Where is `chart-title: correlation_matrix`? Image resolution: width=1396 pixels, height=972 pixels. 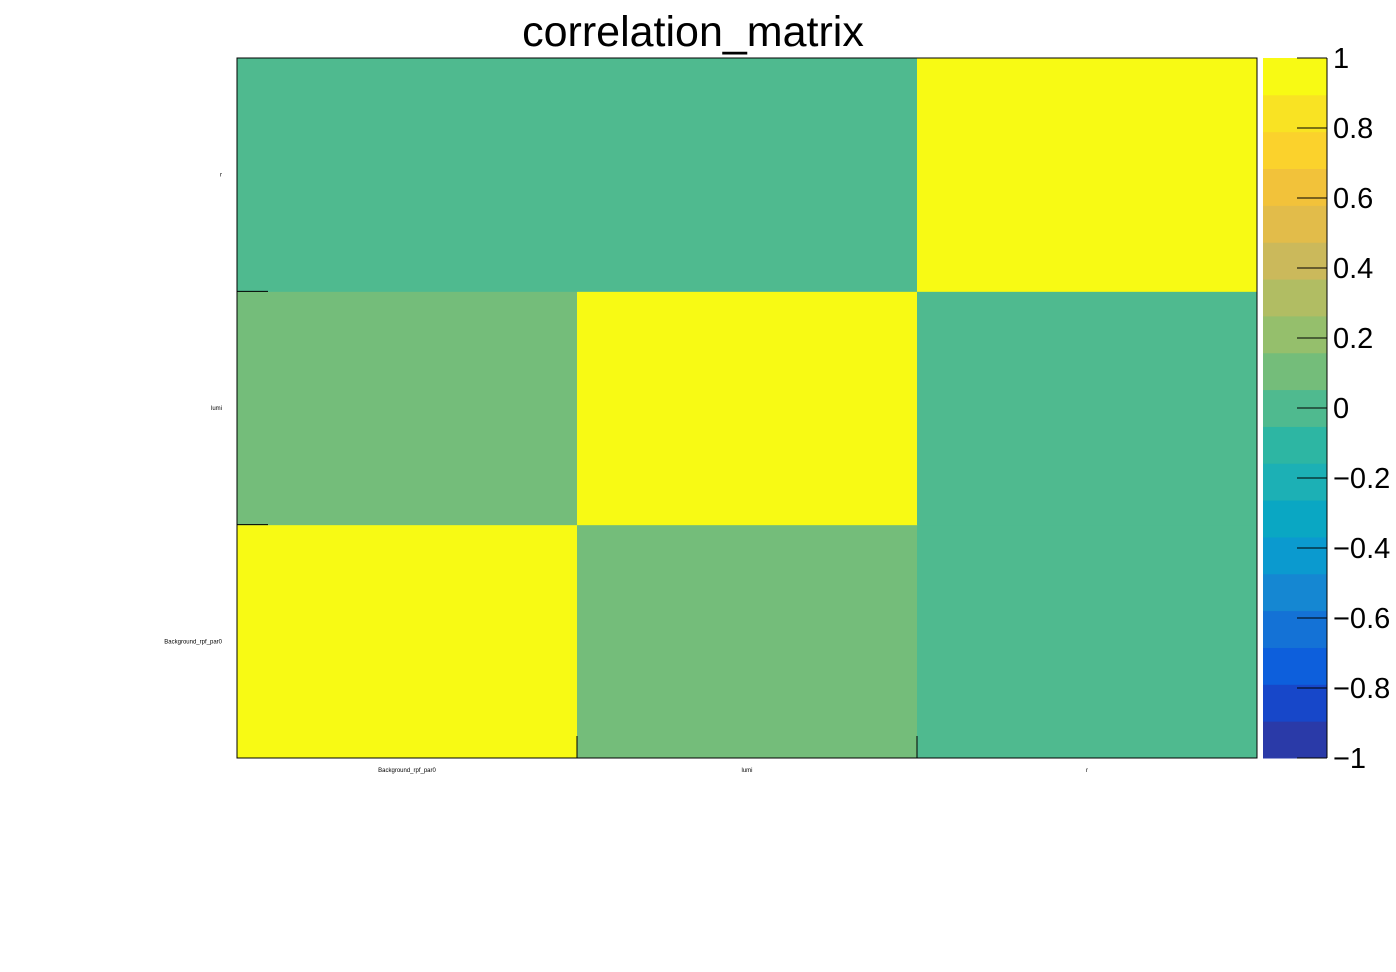
chart-title: correlation_matrix is located at coordinates (693, 32).